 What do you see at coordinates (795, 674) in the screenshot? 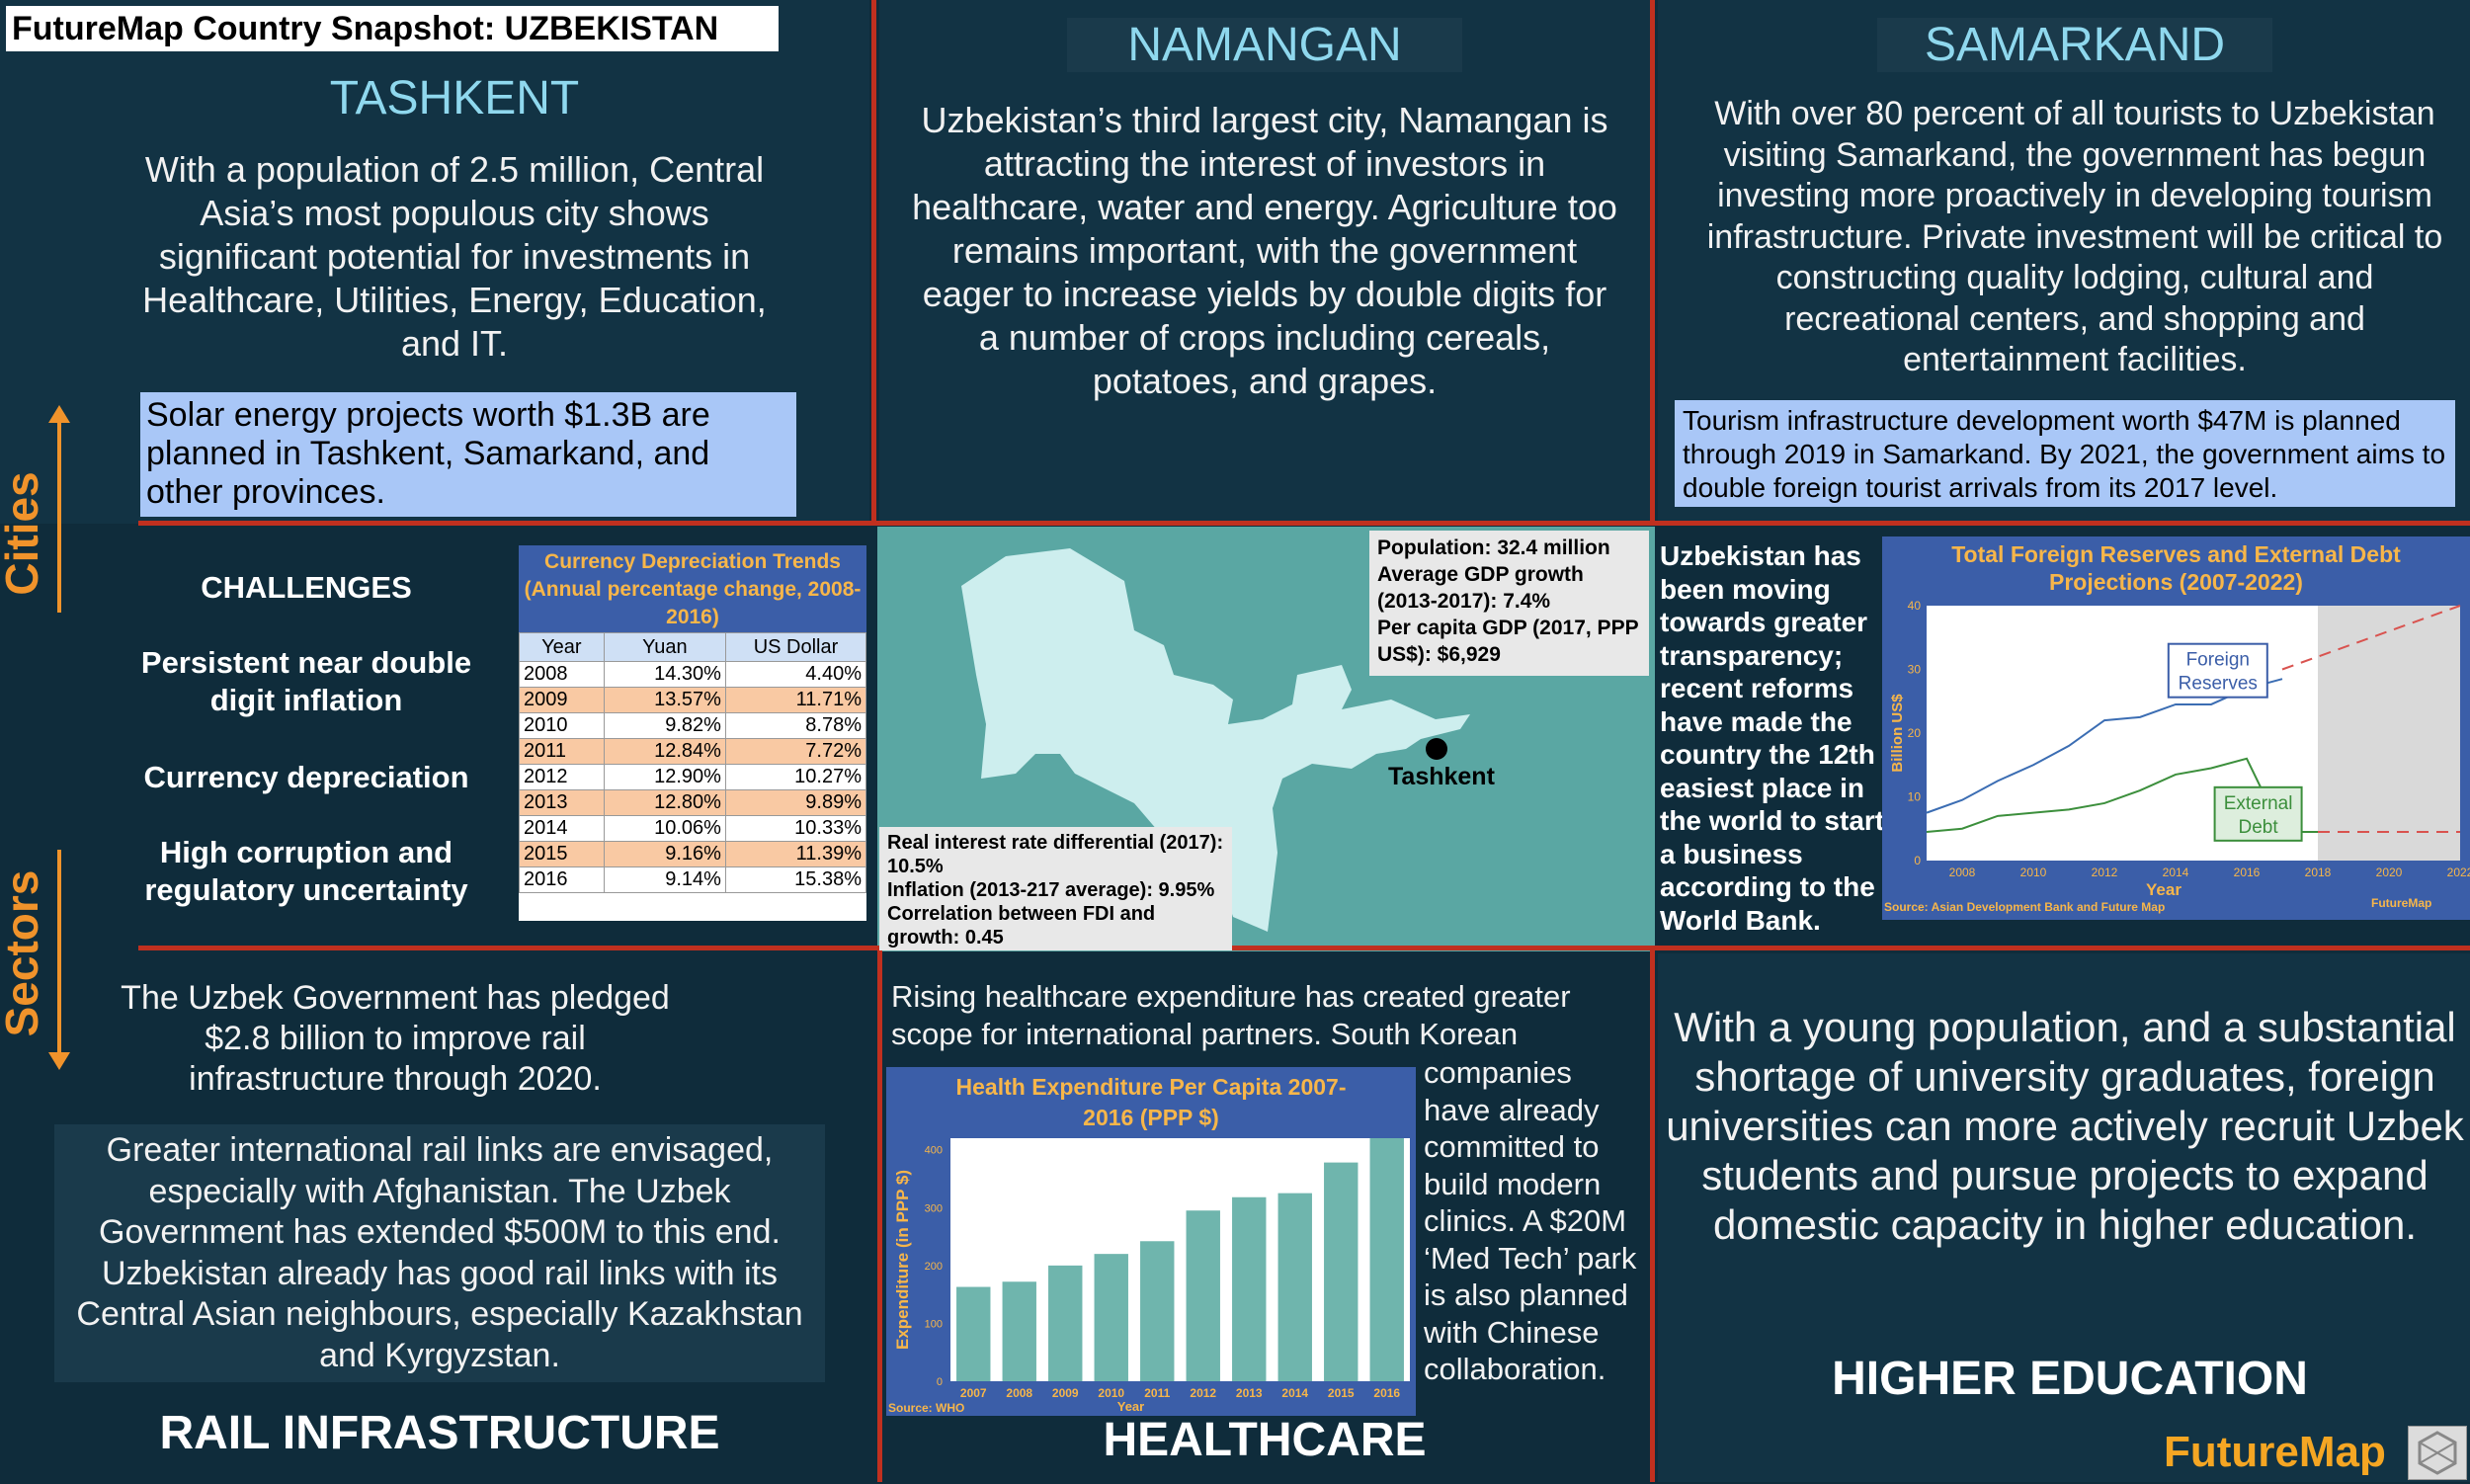
I see `cell-usd: 4.40%` at bounding box center [795, 674].